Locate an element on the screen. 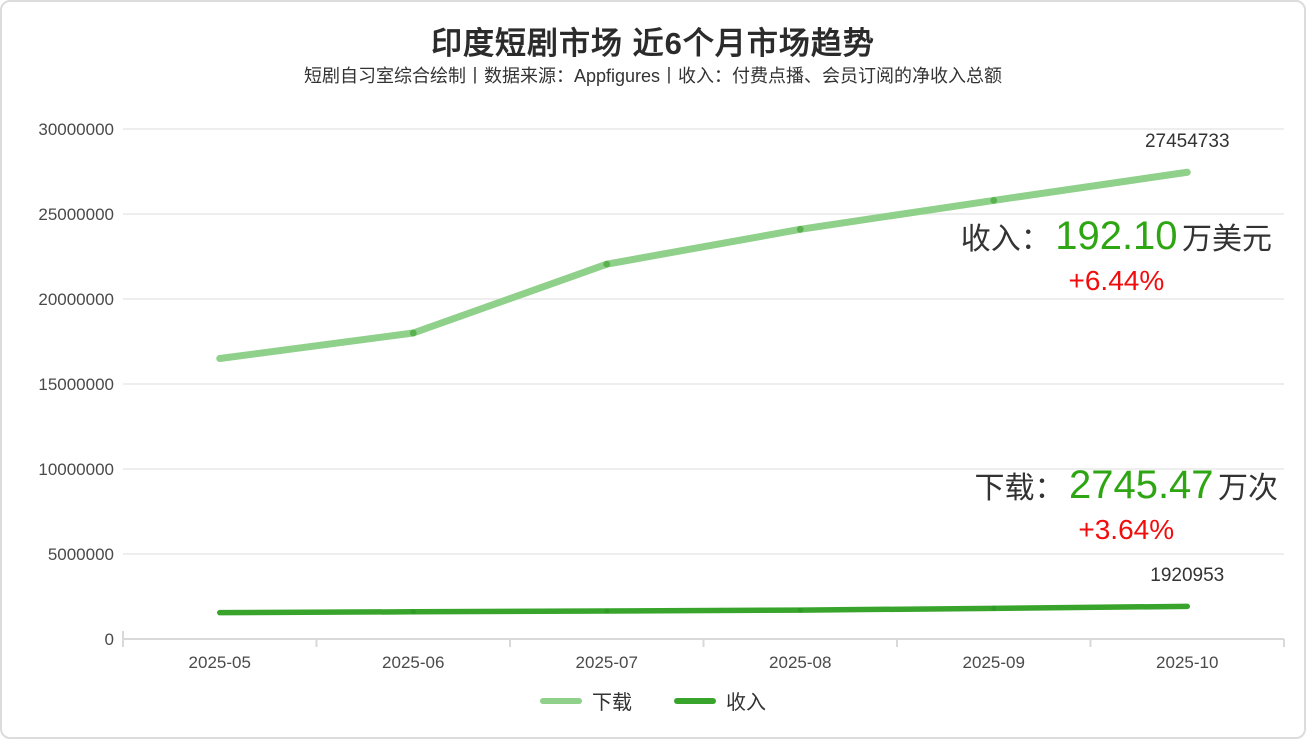  y-axis-label: 5000000 is located at coordinates (81, 554).